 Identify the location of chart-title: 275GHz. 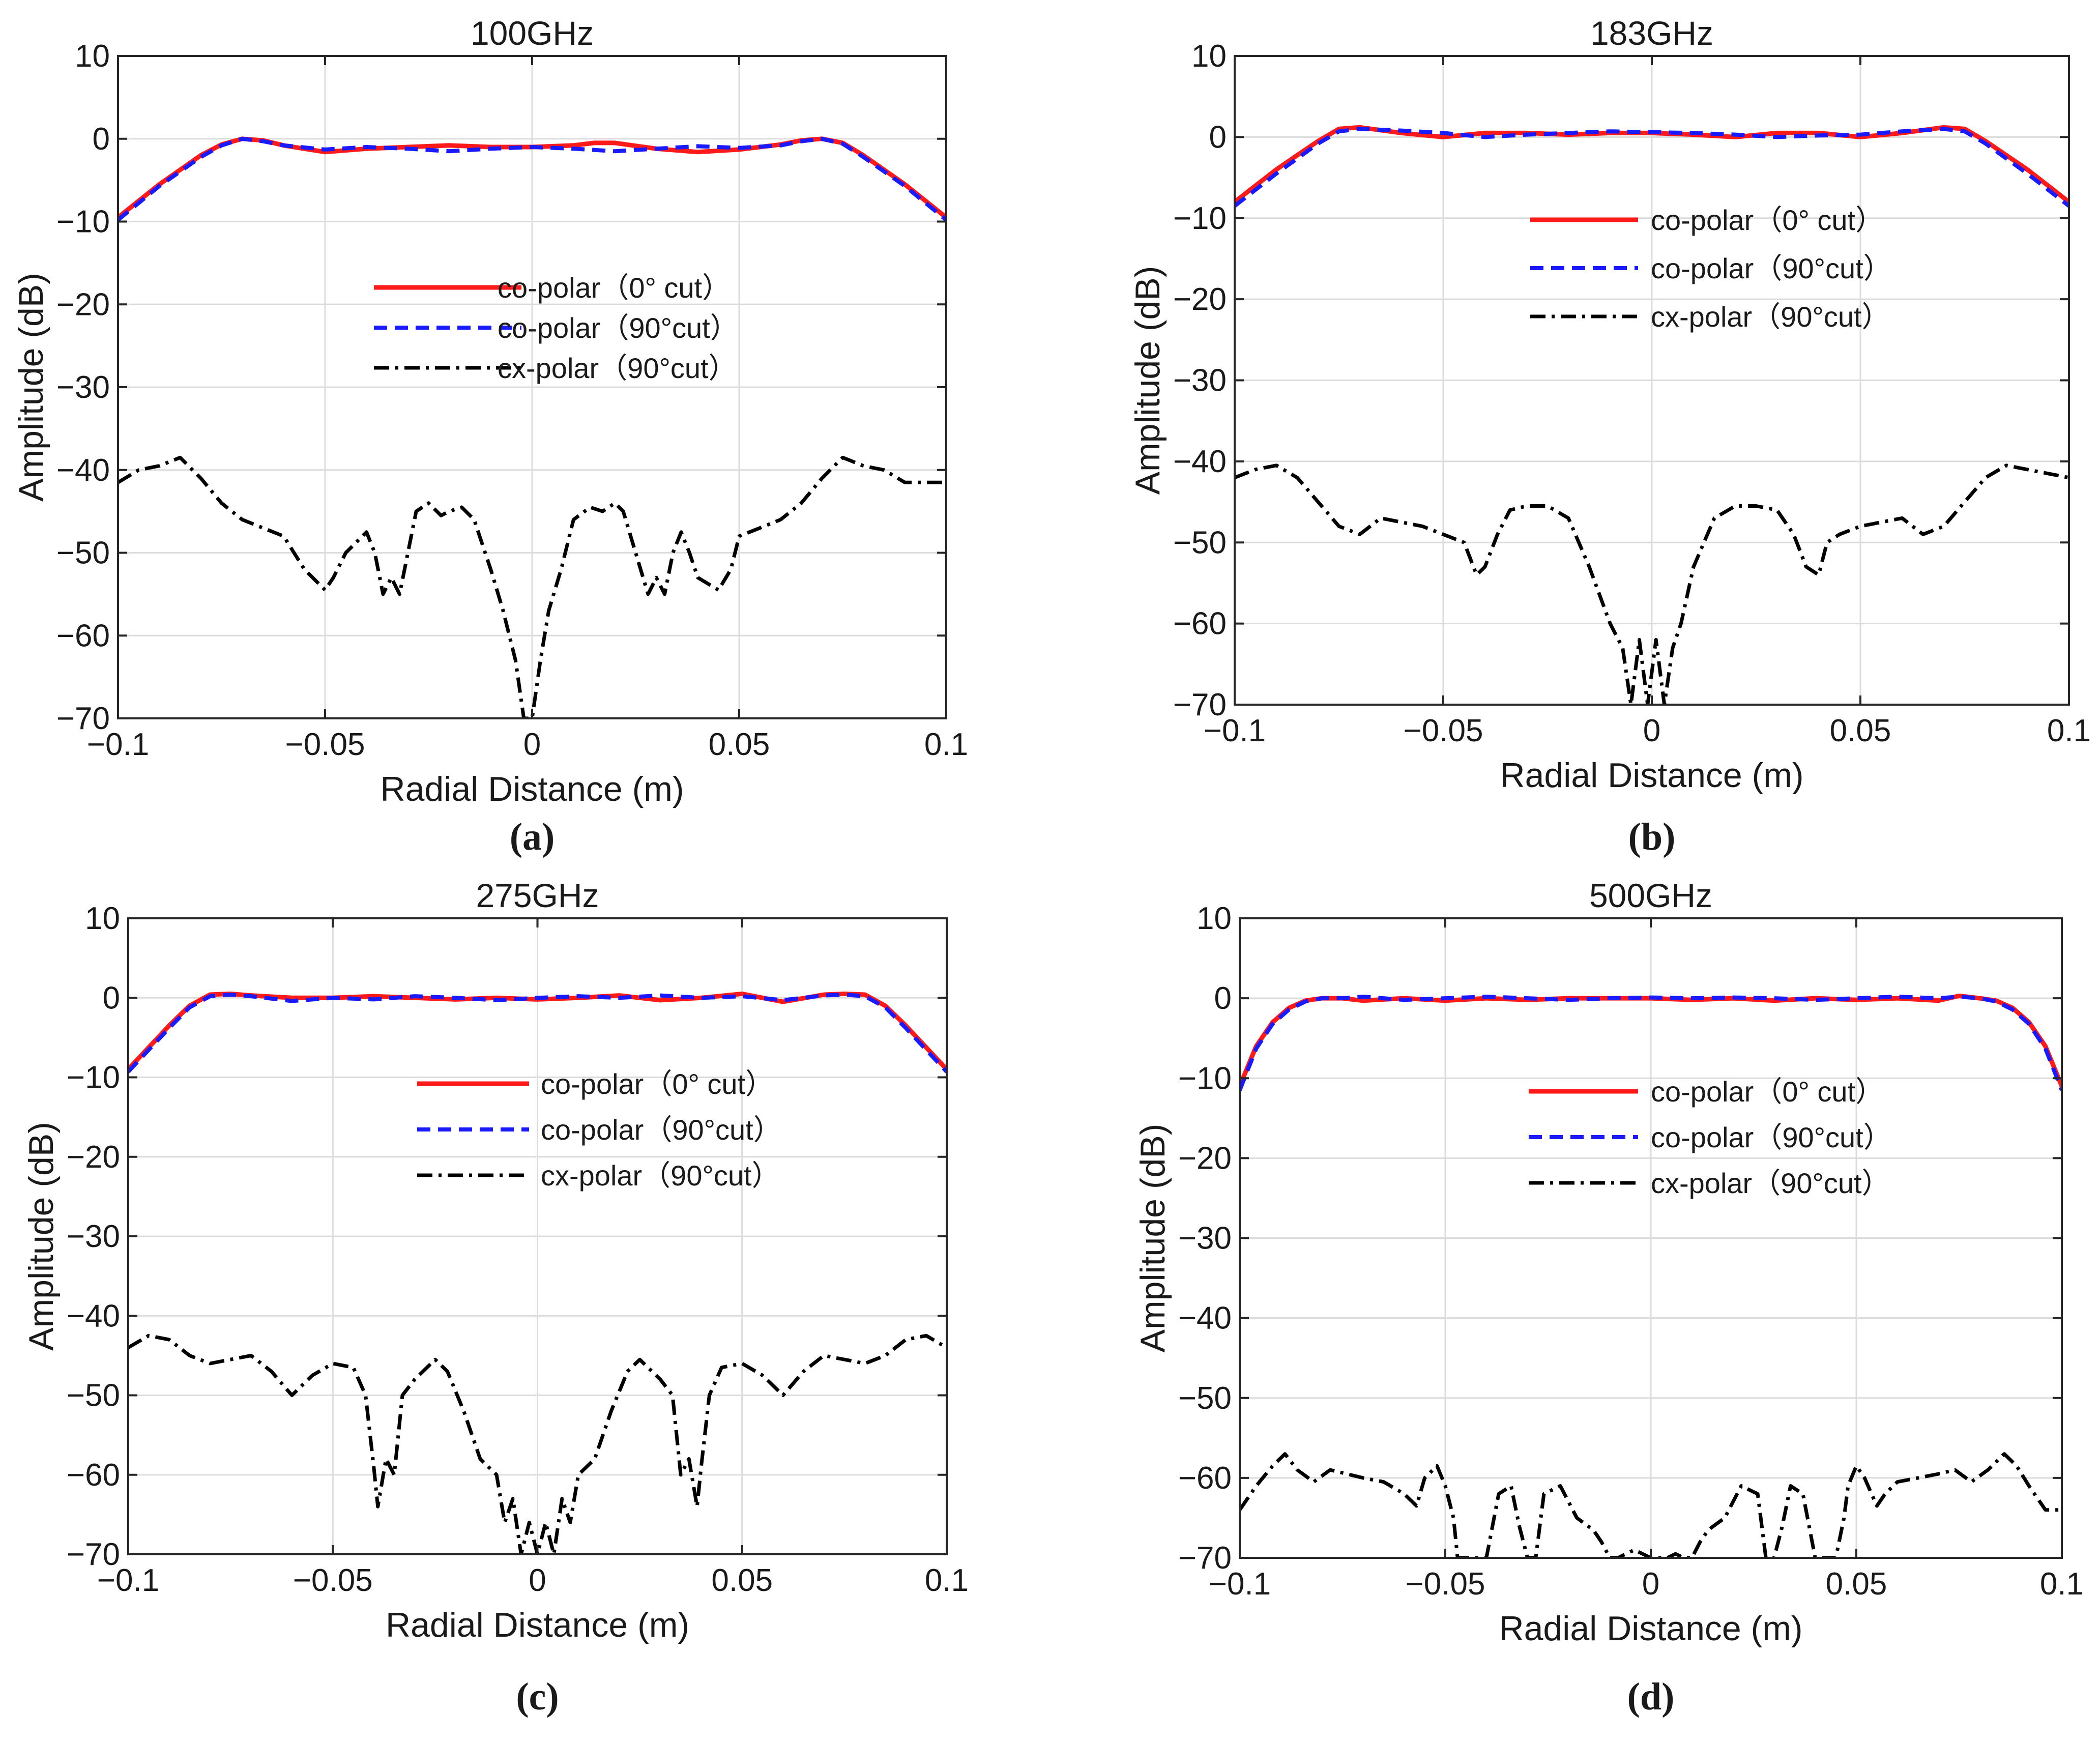
(538, 895).